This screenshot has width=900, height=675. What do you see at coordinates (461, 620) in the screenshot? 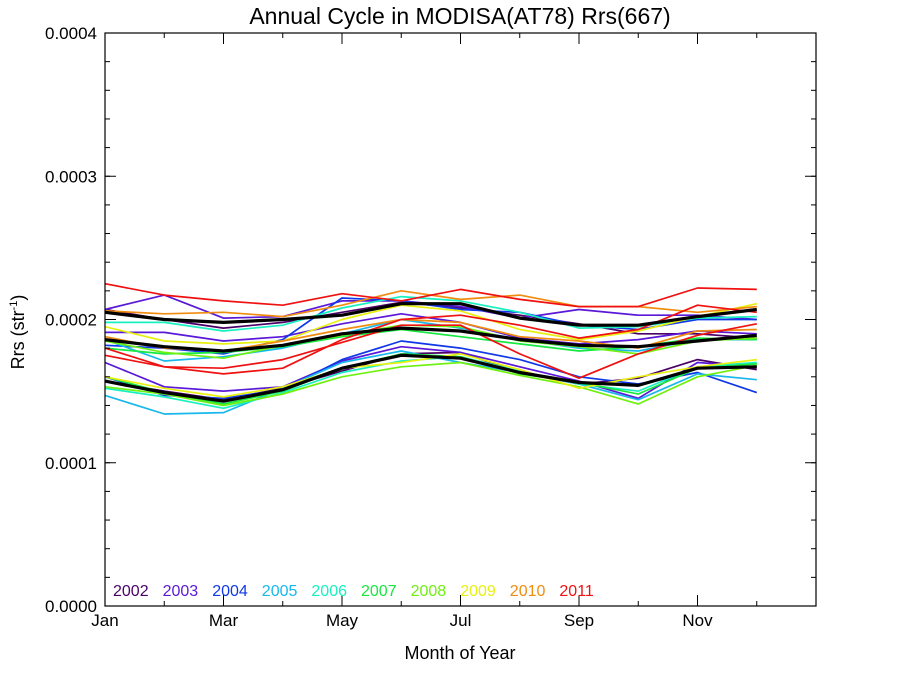
I see `x-tick-label: Jul` at bounding box center [461, 620].